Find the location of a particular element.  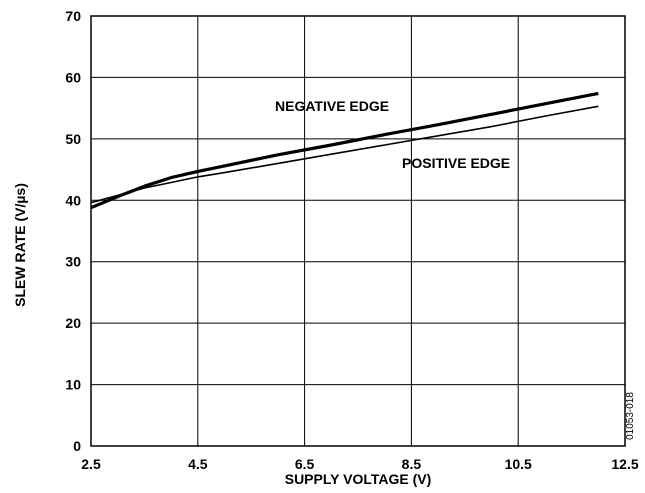

annotation-negative-edge: NEGATIVE EDGE is located at coordinates (332, 106).